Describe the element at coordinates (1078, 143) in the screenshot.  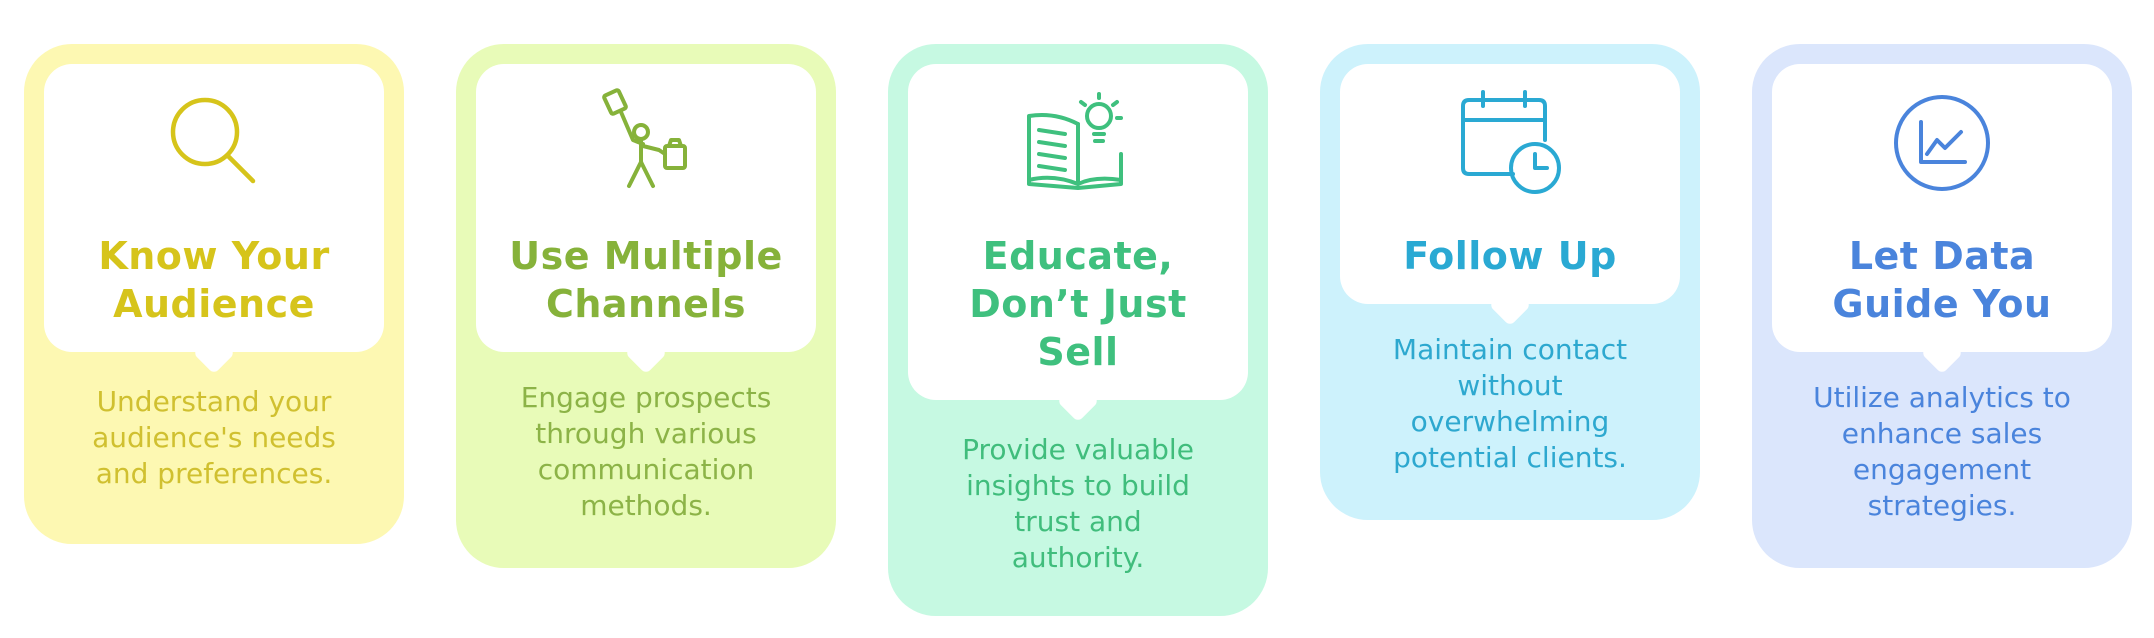
I see `book-lightbulb-icon` at that location.